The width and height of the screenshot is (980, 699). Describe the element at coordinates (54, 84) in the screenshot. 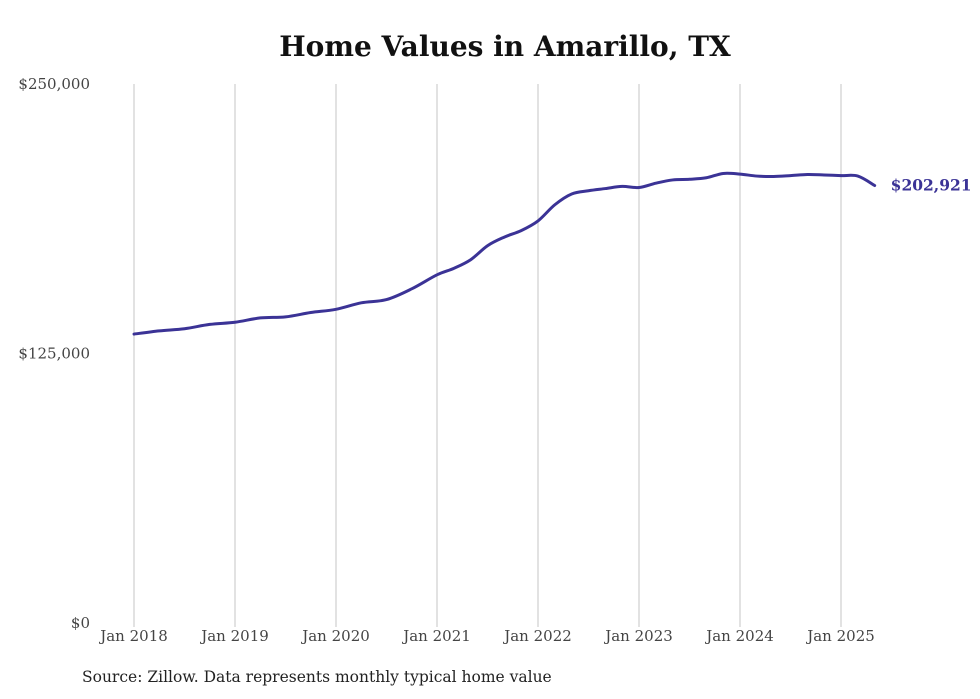

I see `y-tick-label: $250,000` at that location.